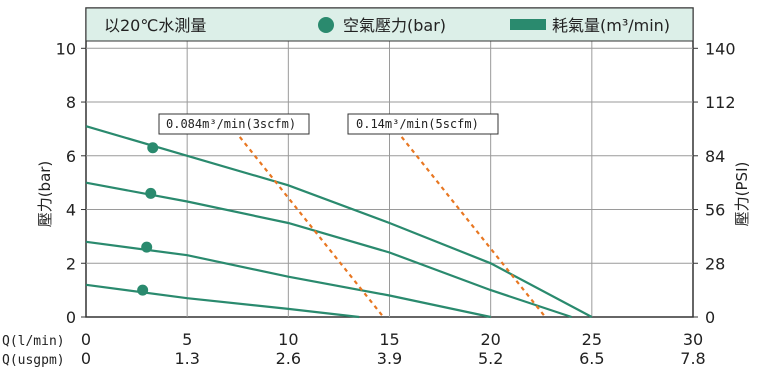 The width and height of the screenshot is (765, 369). I want to click on x-tick-label-usgpm: 7.8, so click(692, 358).